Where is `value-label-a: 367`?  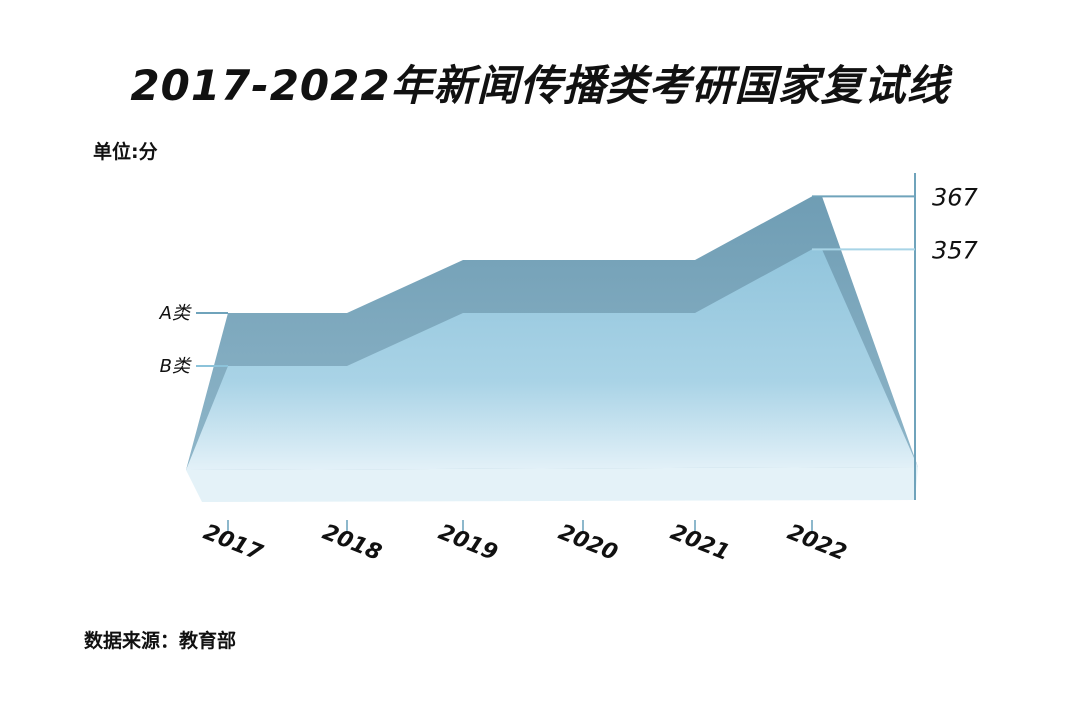
value-label-a: 367 is located at coordinates (955, 197).